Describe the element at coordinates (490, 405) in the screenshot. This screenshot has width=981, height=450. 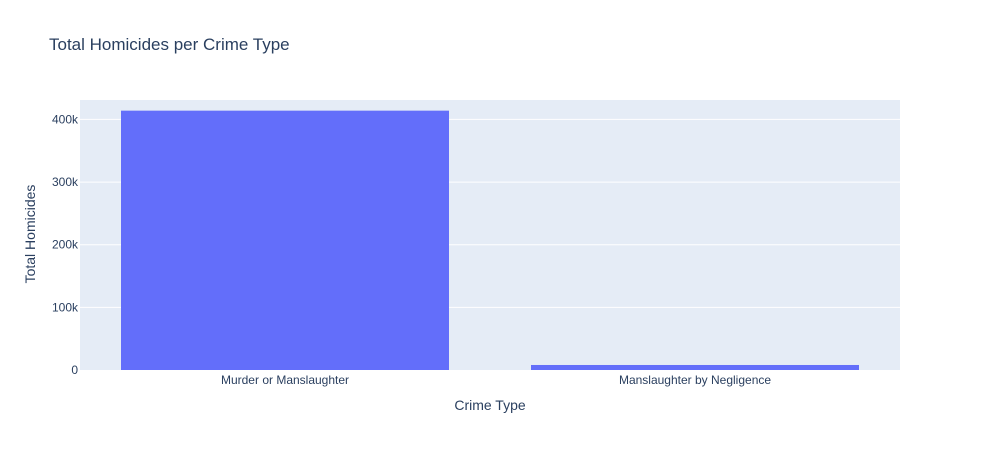
I see `x-axis-title: Crime Type` at that location.